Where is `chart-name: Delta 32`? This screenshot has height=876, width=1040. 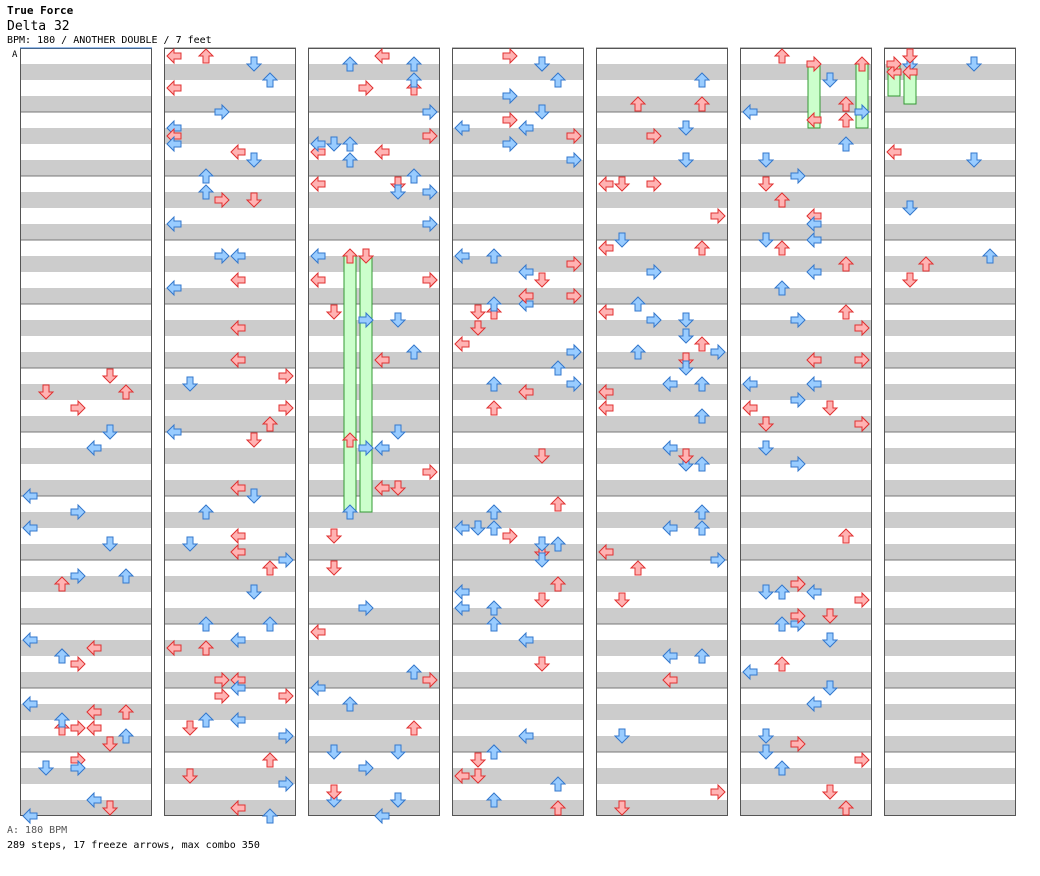
chart-name: Delta 32 is located at coordinates (38, 26).